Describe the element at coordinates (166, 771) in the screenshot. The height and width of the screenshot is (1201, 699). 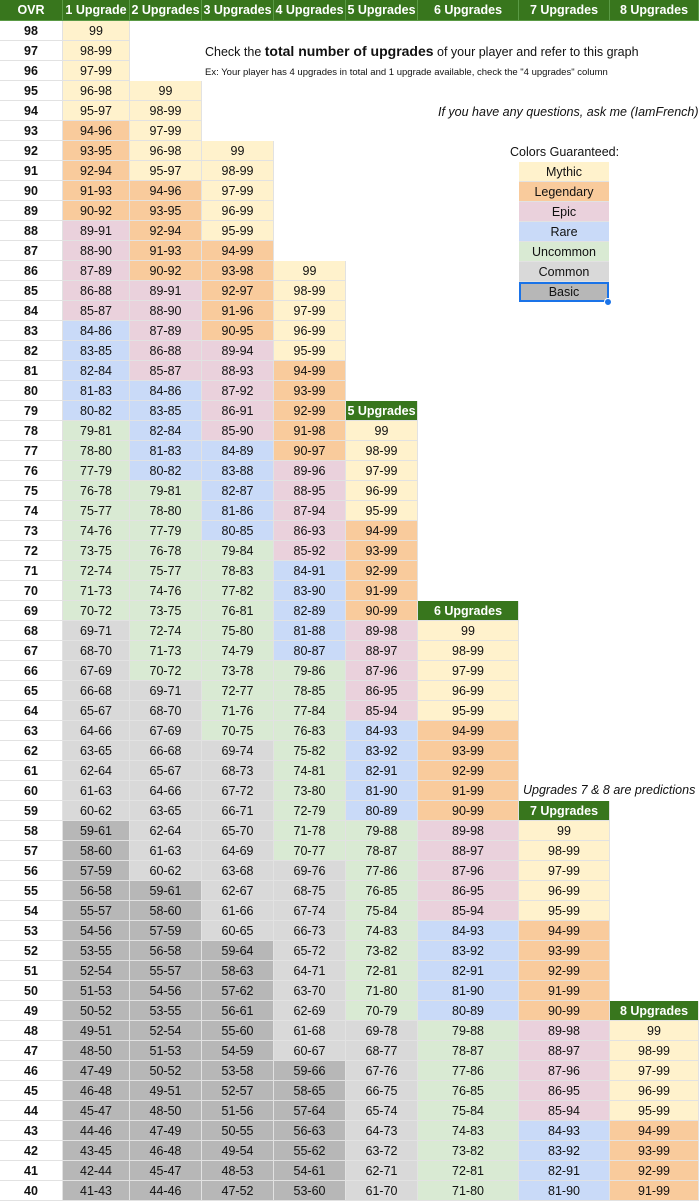
I see `range-cell: 65-67` at that location.